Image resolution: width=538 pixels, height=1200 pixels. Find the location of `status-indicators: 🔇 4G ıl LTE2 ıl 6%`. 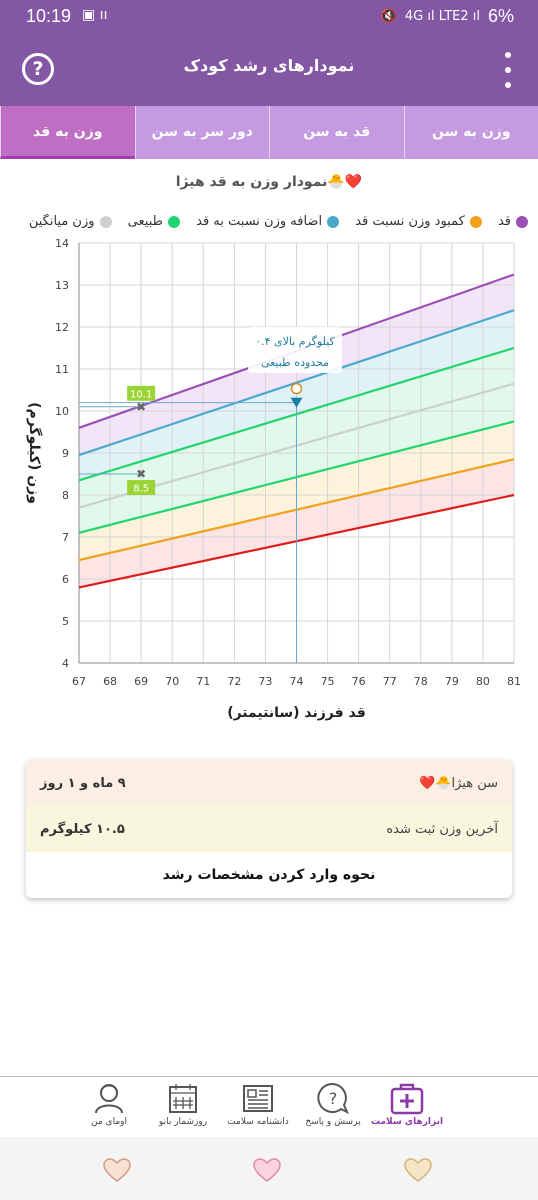

status-indicators: 🔇 4G ıl LTE2 ıl 6% is located at coordinates (447, 16).